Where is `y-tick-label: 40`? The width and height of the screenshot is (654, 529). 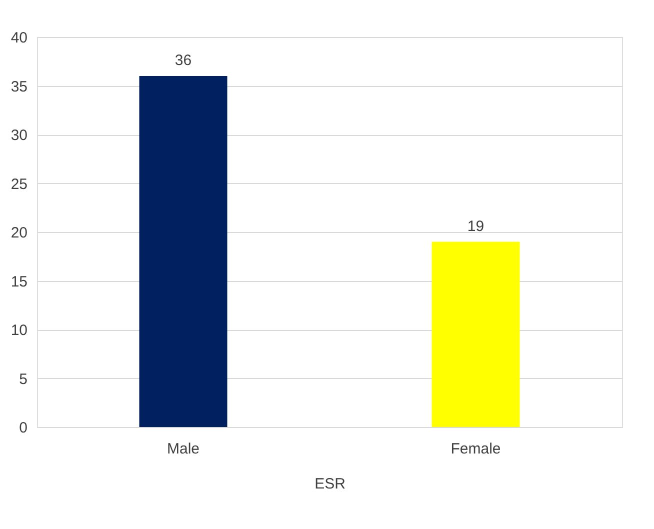 y-tick-label: 40 is located at coordinates (19, 38).